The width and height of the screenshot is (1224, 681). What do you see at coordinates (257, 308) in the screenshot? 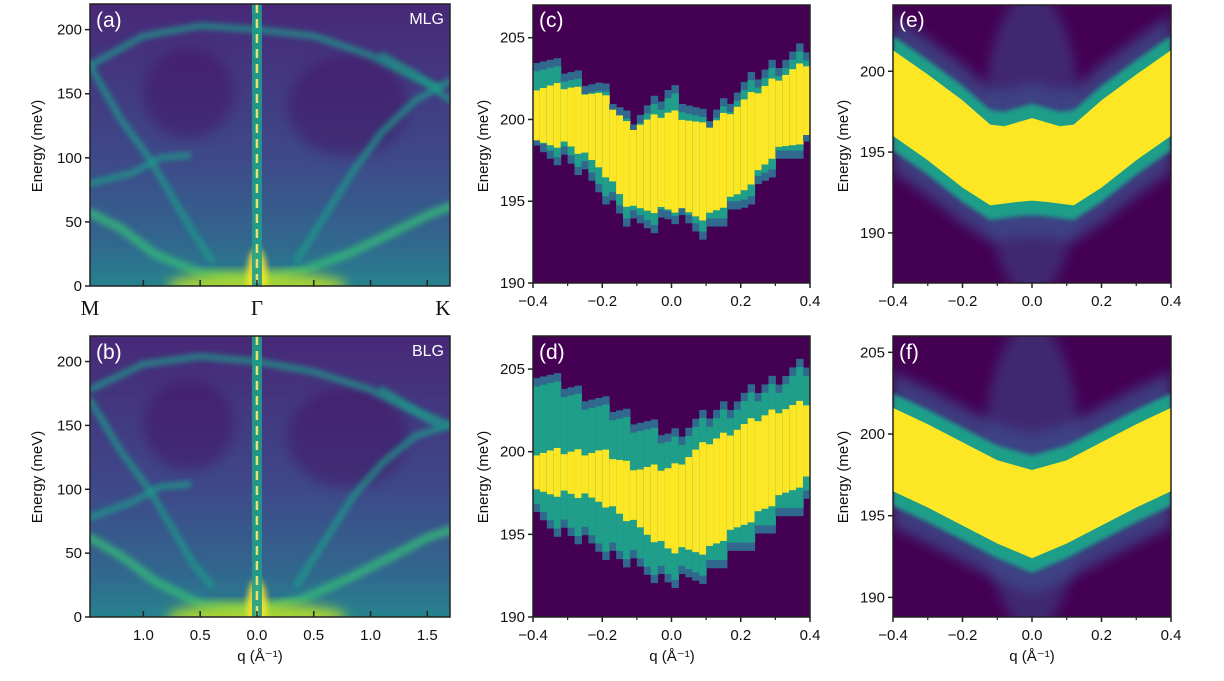
I see `symmetry-label-gamma: Γ` at bounding box center [257, 308].